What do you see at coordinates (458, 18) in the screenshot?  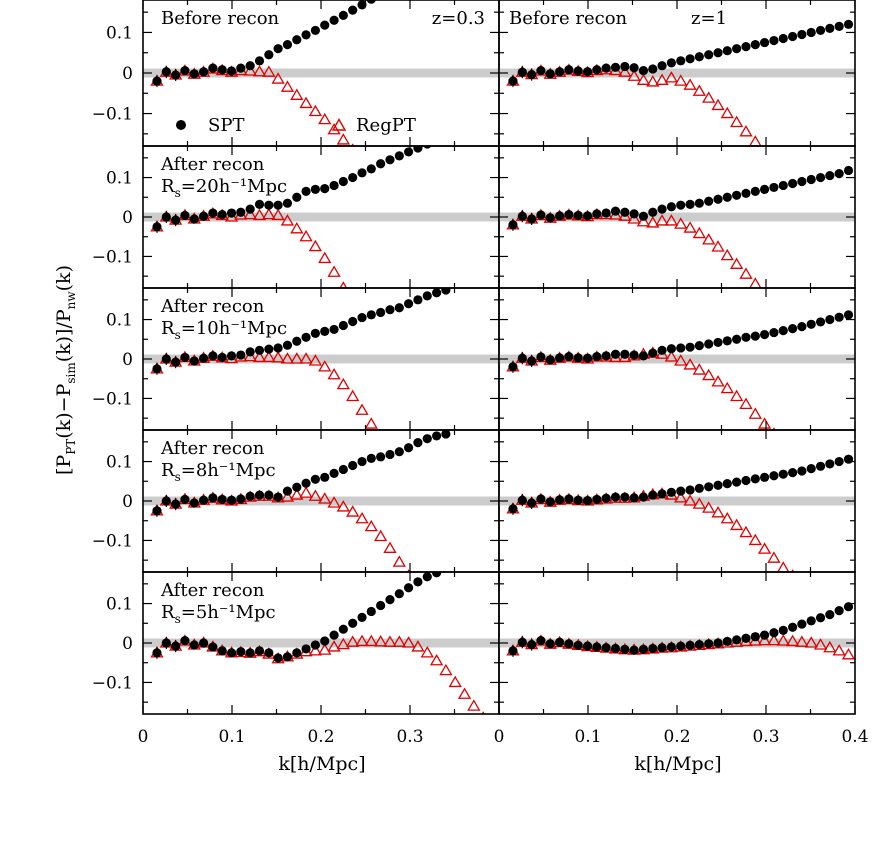 I see `redshift-label: z=0.3` at bounding box center [458, 18].